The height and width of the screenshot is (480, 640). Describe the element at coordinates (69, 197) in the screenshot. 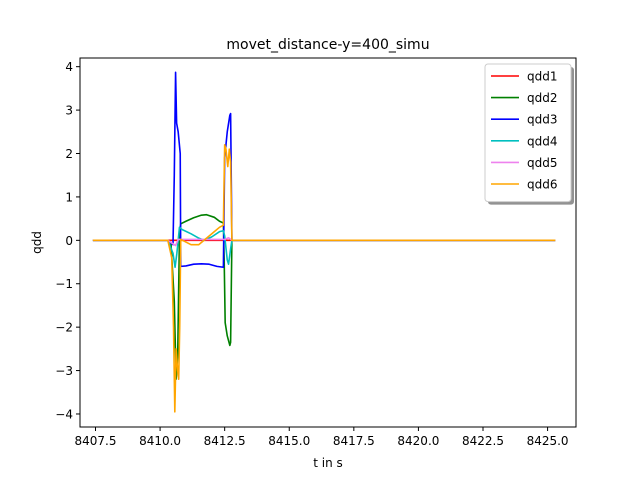

I see `y-tick-label: 1` at that location.